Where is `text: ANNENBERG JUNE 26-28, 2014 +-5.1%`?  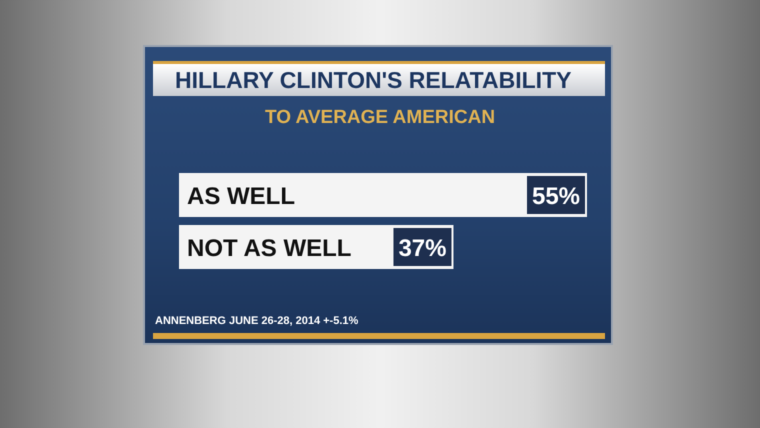
text: ANNENBERG JUNE 26-28, 2014 +-5.1% is located at coordinates (256, 321).